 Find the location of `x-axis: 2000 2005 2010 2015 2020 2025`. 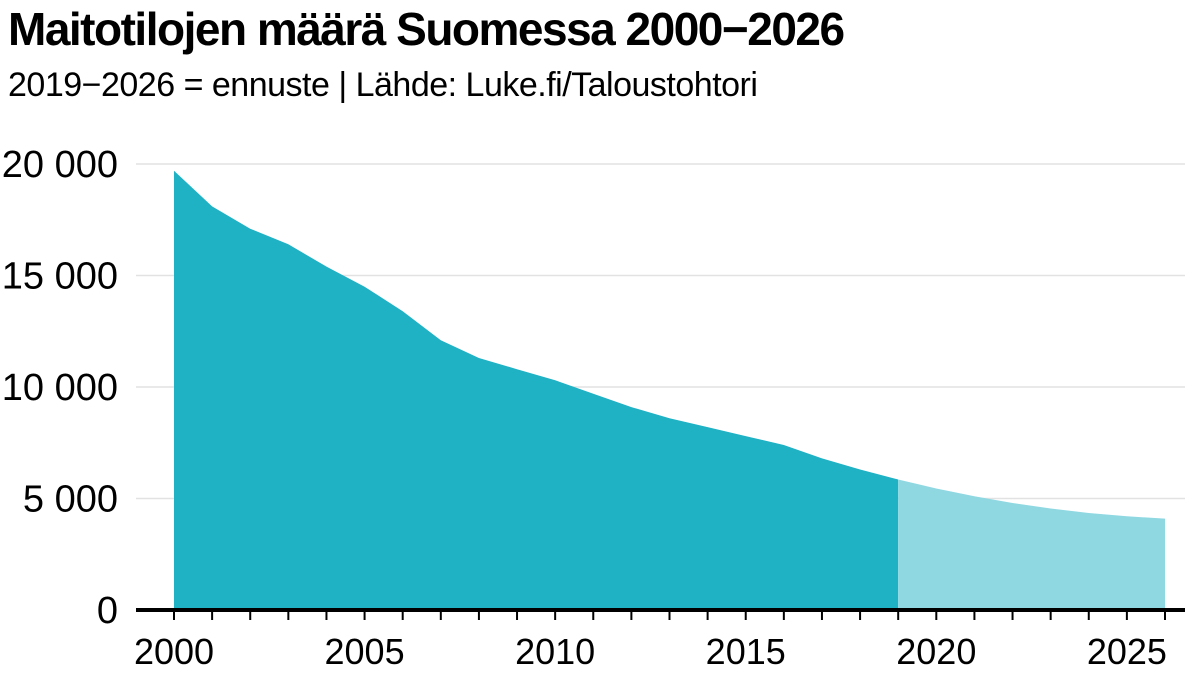

x-axis: 2000 2005 2010 2015 2020 2025 is located at coordinates (659, 640).